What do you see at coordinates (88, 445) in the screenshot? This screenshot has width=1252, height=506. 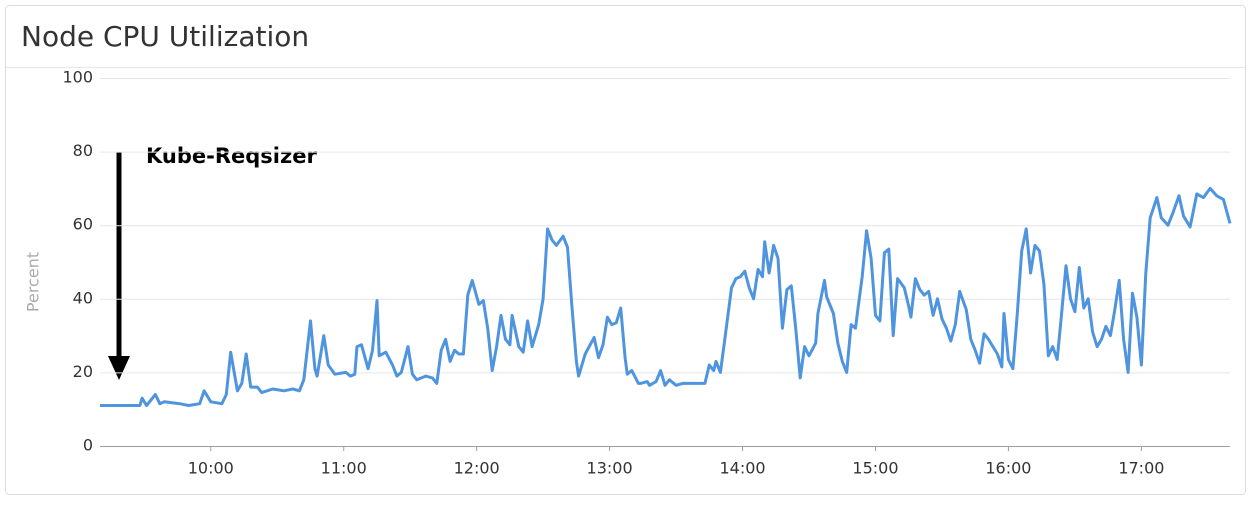 I see `y-tick-label: 0` at bounding box center [88, 445].